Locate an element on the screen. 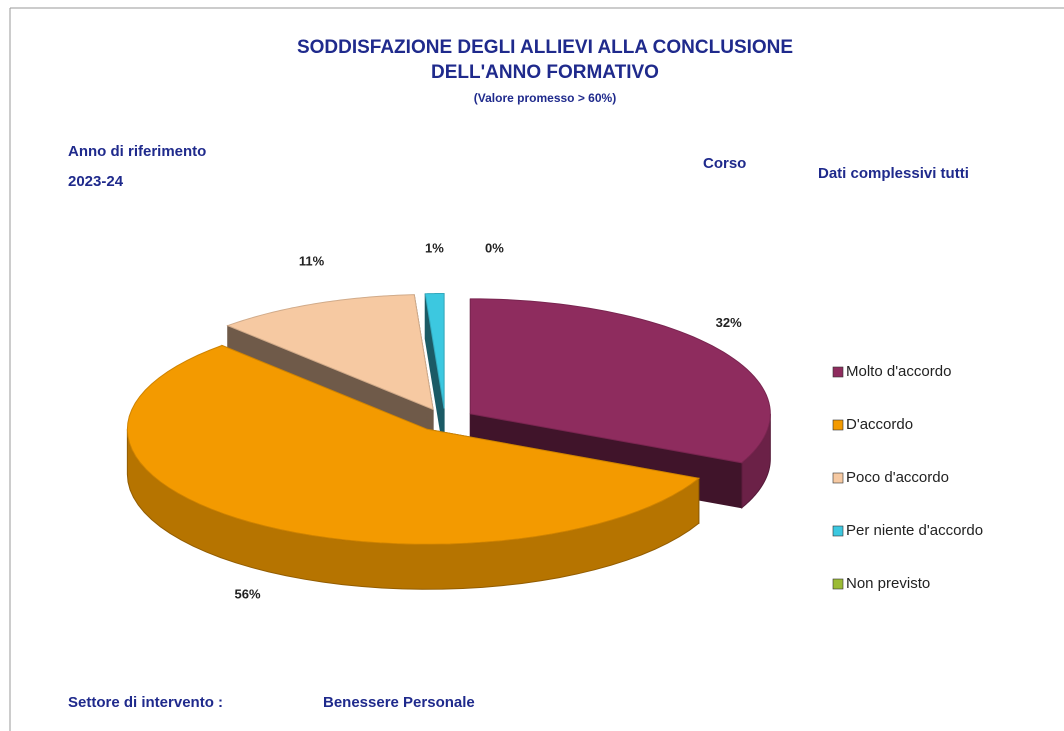  course: Dati complessivi tutti is located at coordinates (893, 173).